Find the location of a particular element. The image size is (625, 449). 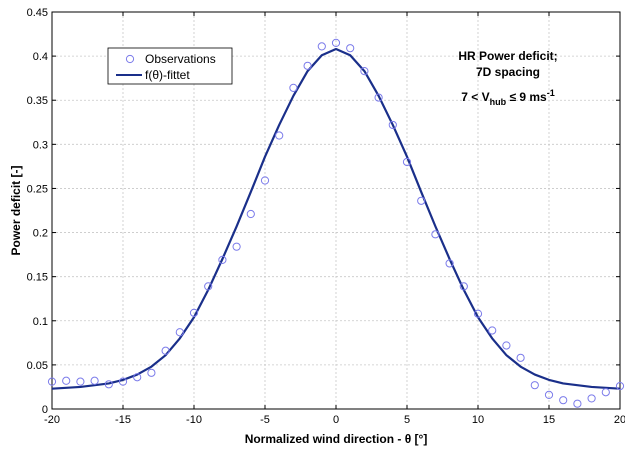

annotation-line-3: 7 < Vhub ≤ 9 ms-1 is located at coordinates (507, 97).